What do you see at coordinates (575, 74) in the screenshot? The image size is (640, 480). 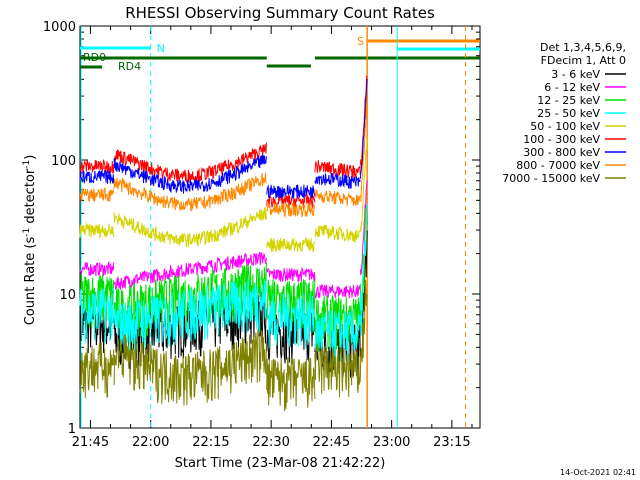 I see `legend-label: 3 - 6 keV` at bounding box center [575, 74].